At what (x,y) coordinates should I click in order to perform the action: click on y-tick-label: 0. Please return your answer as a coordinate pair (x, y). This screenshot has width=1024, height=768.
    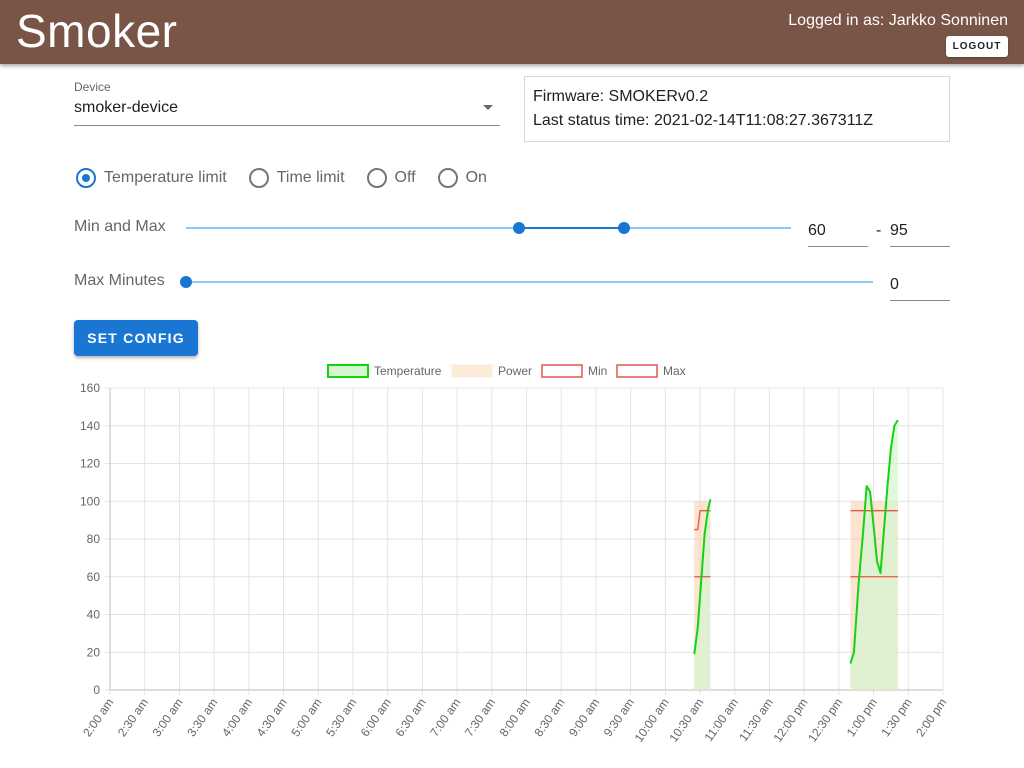
    Looking at the image, I should click on (96, 690).